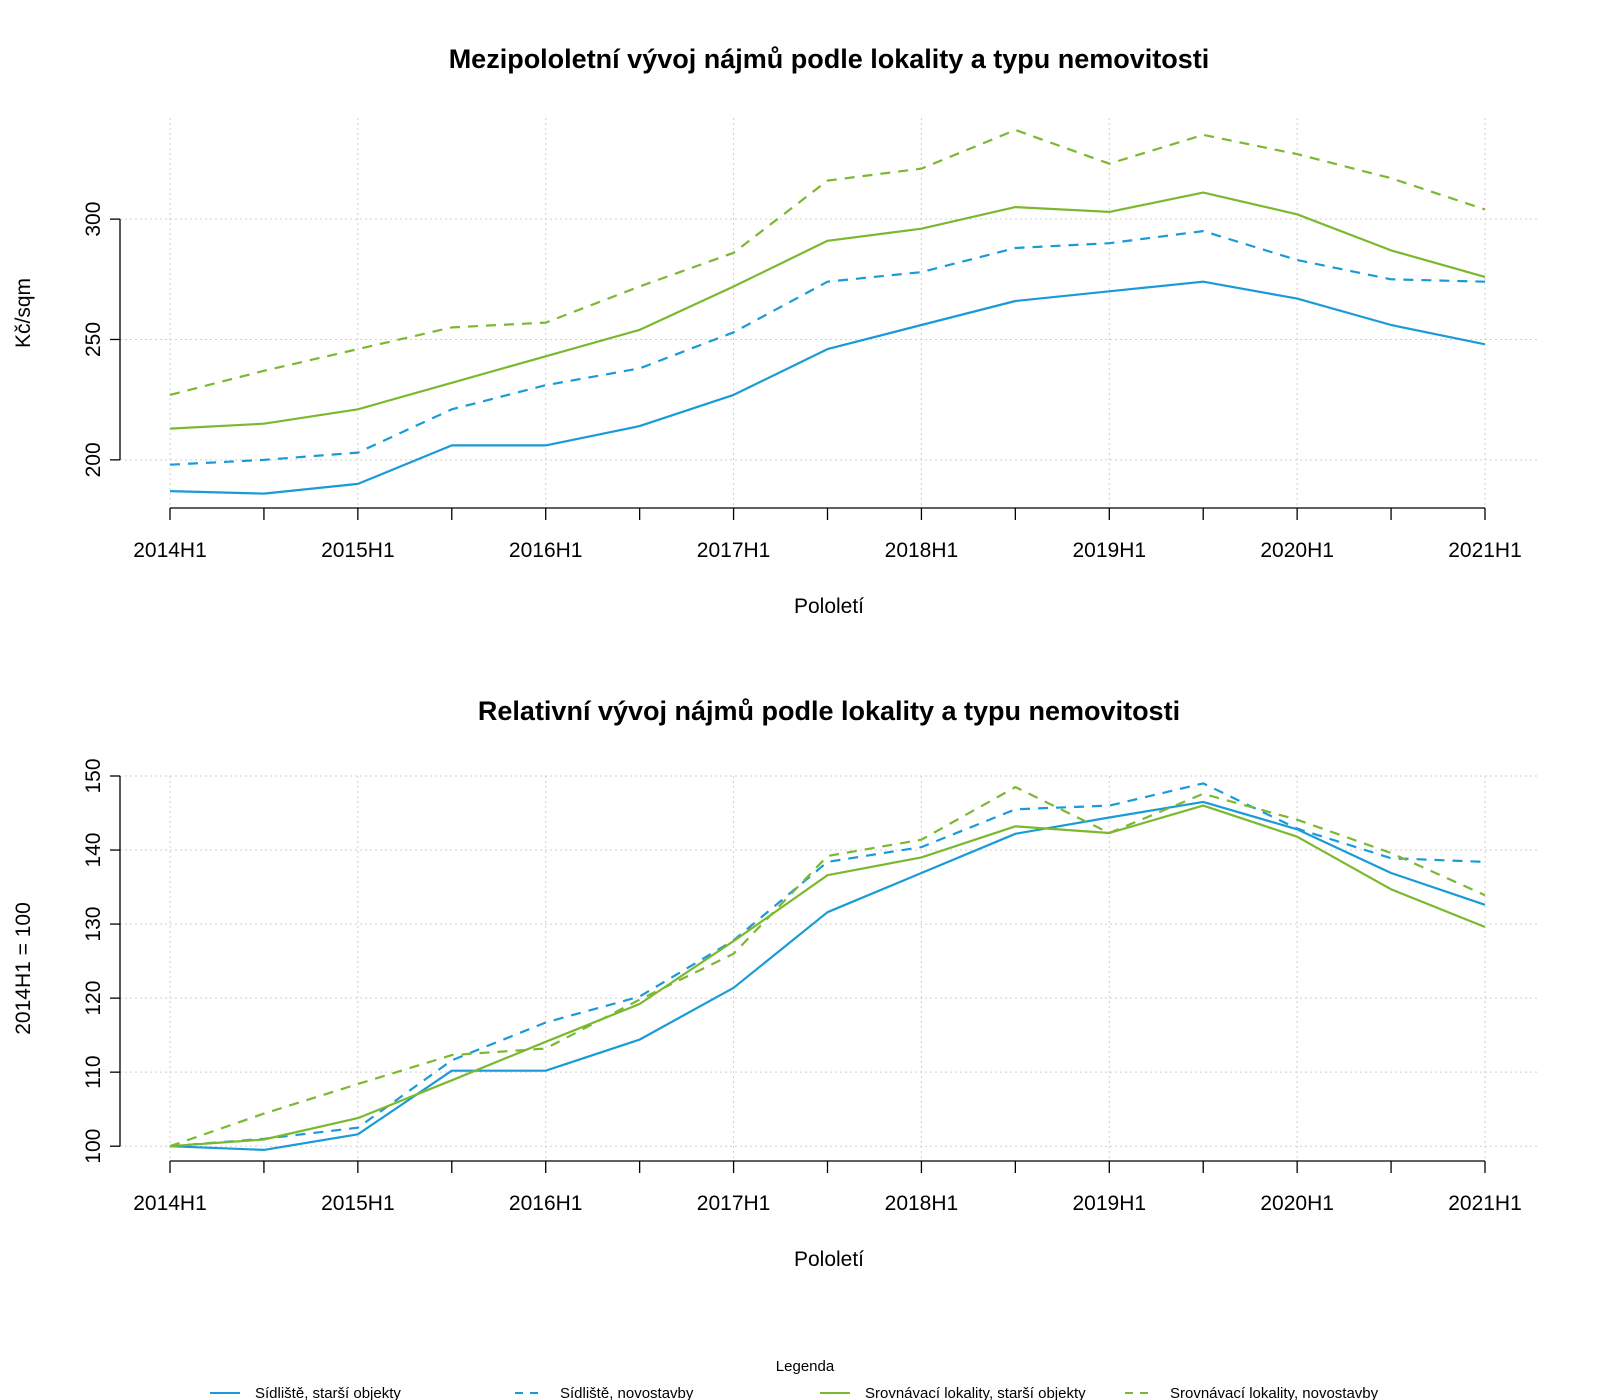  I want to click on y-tick-label: 300, so click(93, 219).